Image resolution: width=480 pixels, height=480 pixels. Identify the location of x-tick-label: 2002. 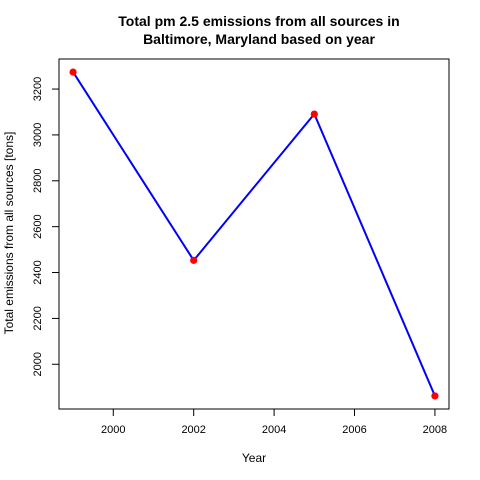
(193, 430).